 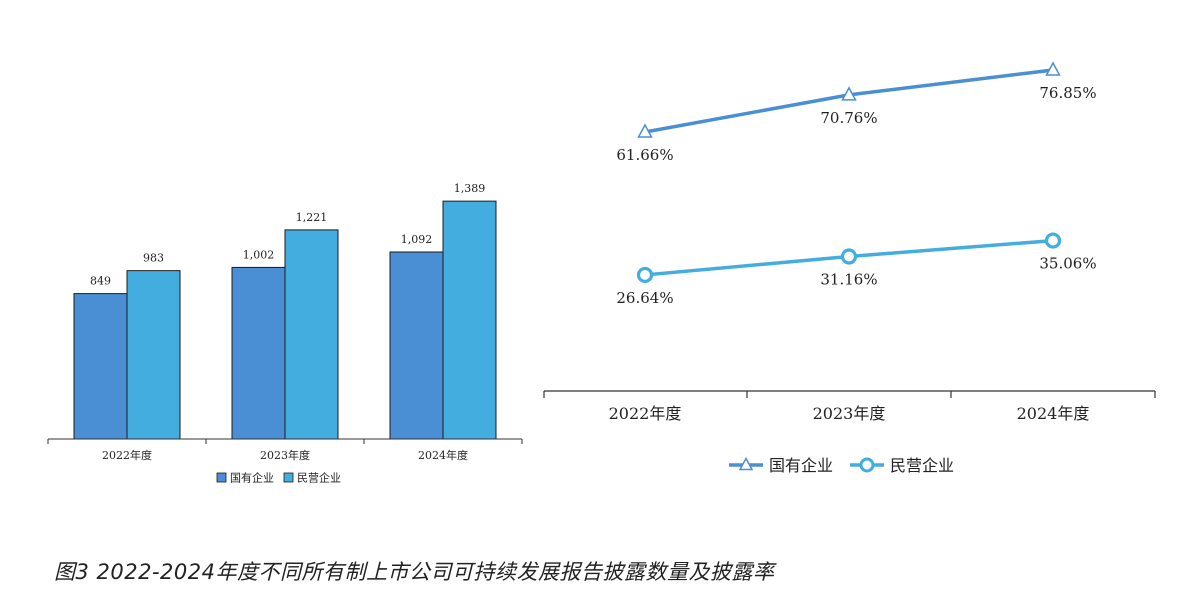 I want to click on line-value-label: 31.16%, so click(x=848, y=279).